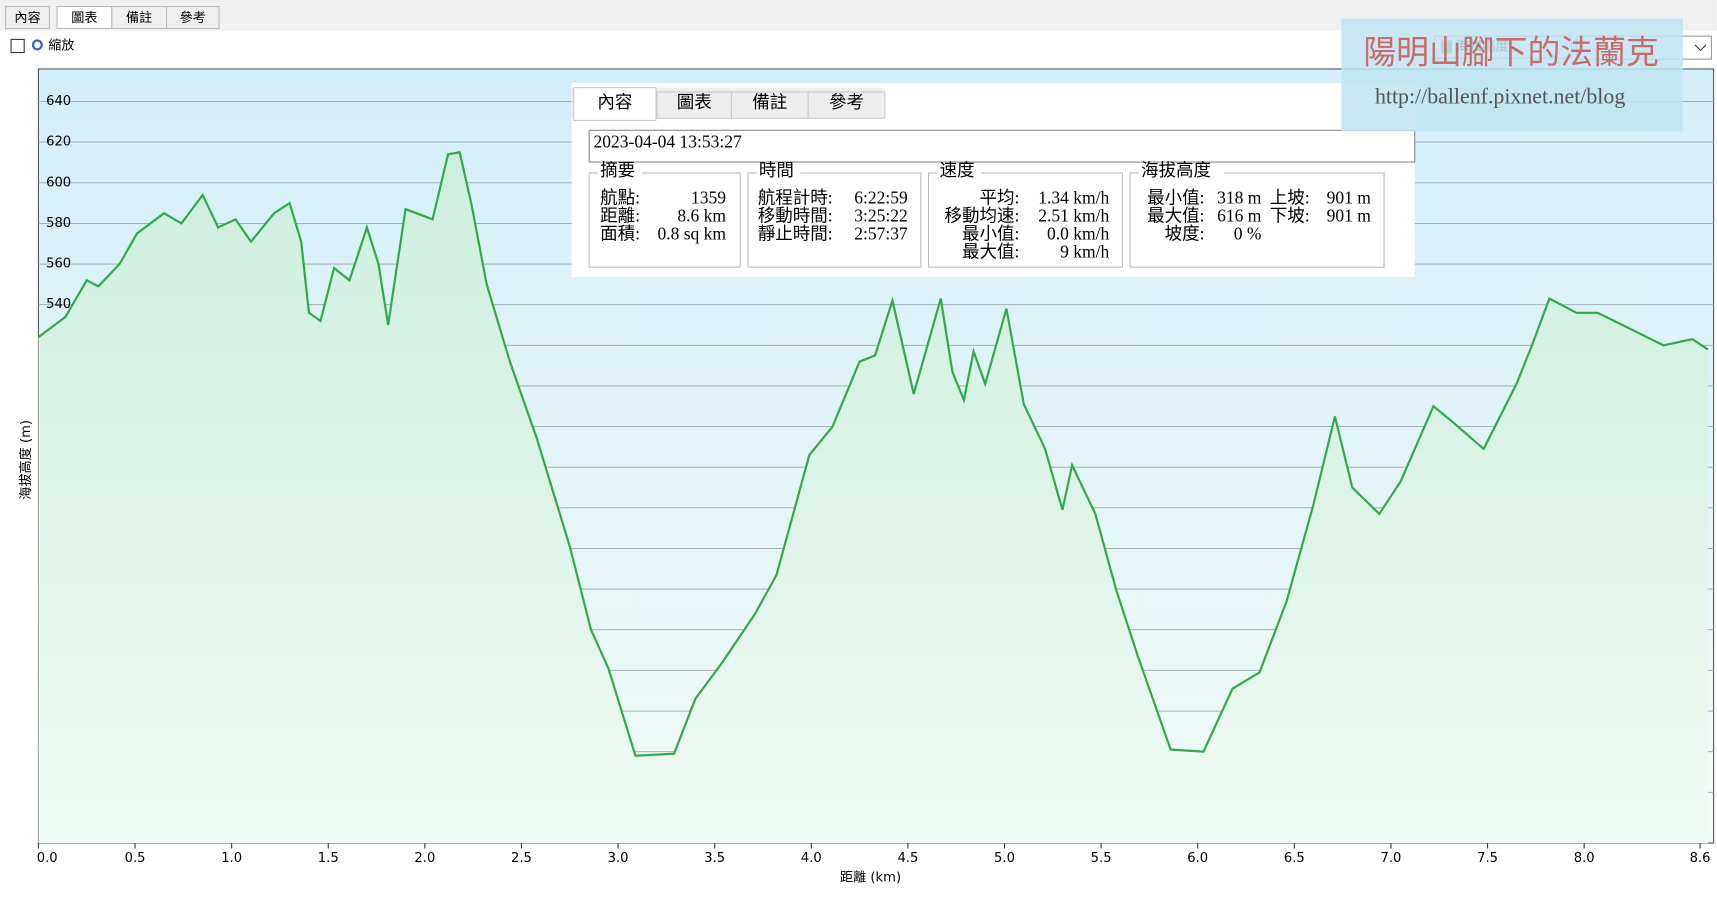 This screenshot has width=1717, height=900. I want to click on dropdown-arrow, so click(1700, 48).